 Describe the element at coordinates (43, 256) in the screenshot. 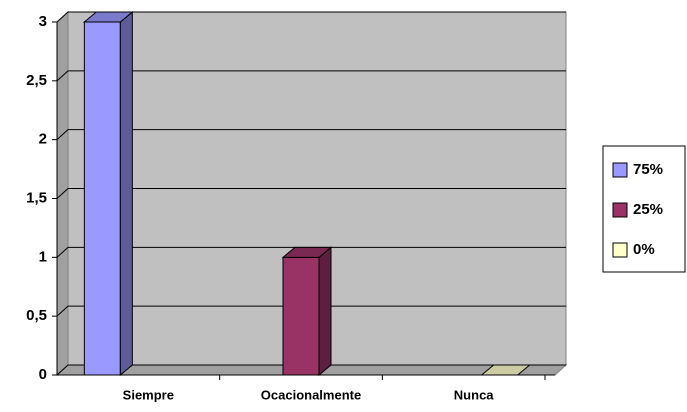

I see `y-tick-label: 1` at that location.